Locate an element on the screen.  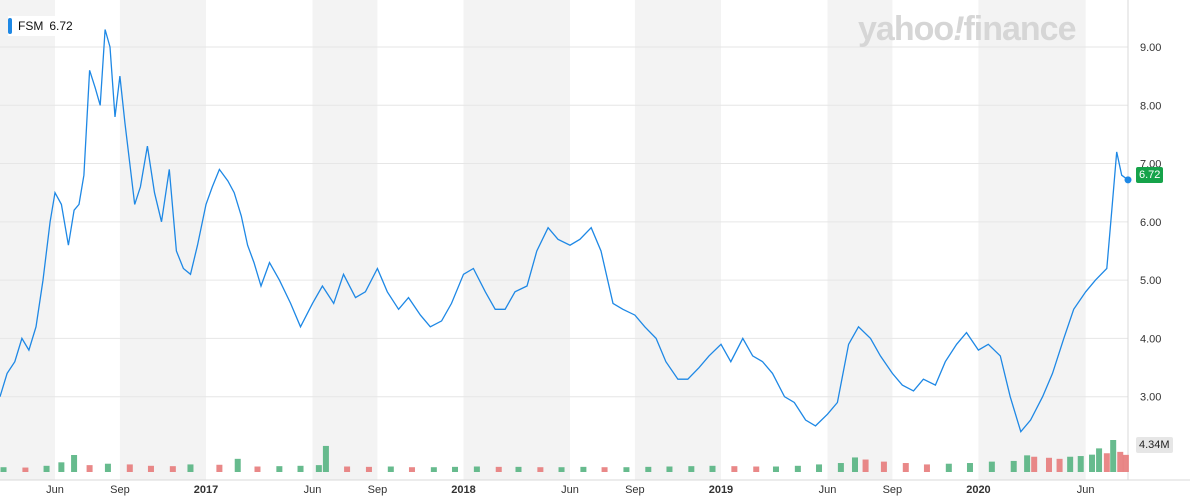
x-tick-label: 2020 is located at coordinates (978, 490).